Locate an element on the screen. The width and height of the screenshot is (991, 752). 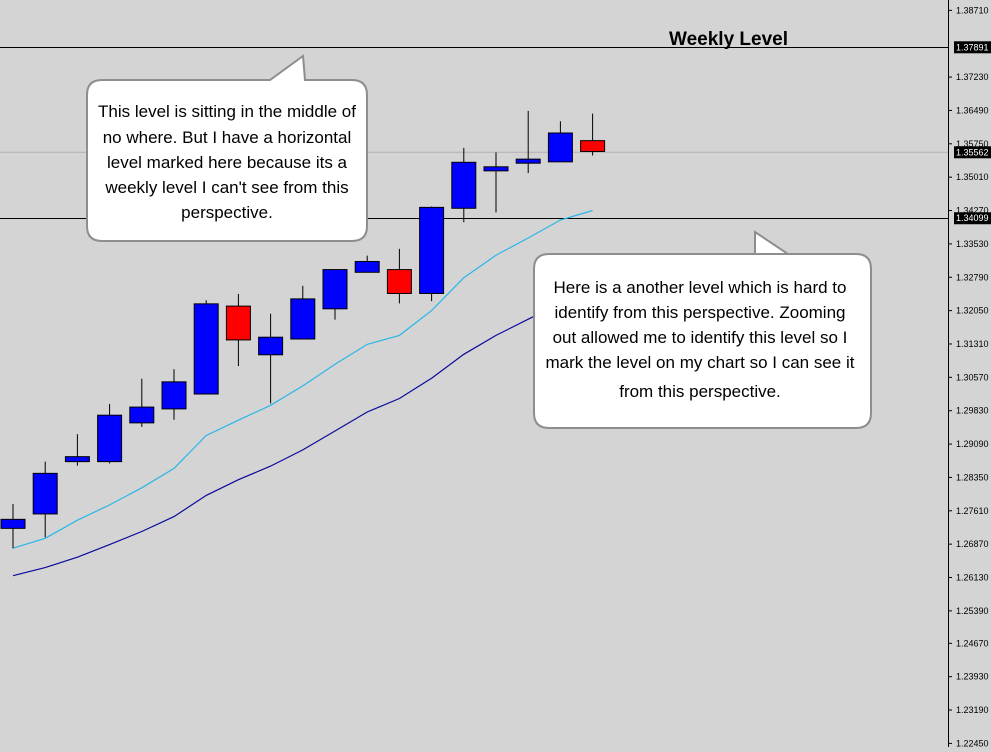
price-axis-tag-label: 1.35562 is located at coordinates (972, 152).